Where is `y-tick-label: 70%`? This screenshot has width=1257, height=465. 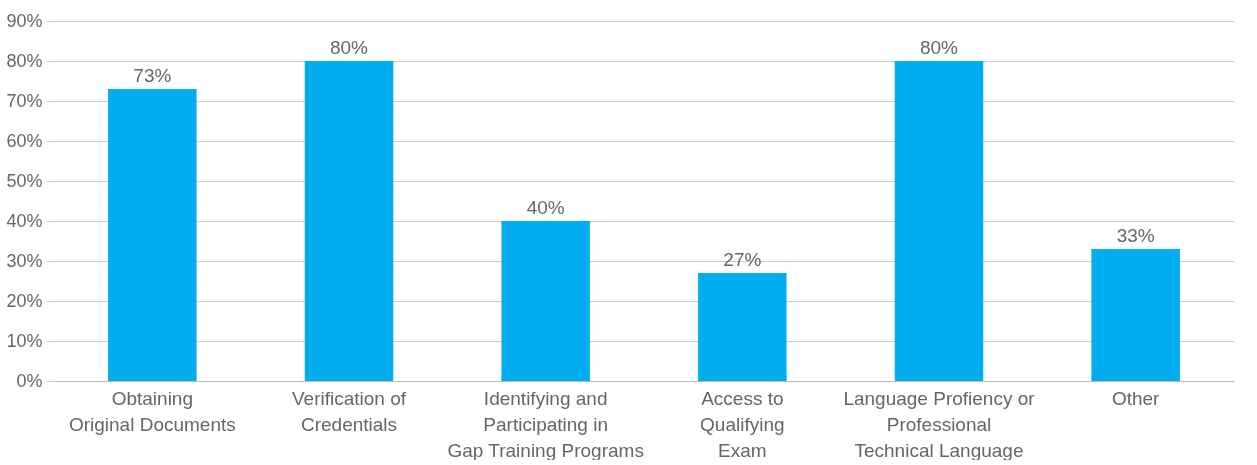 y-tick-label: 70% is located at coordinates (24, 100).